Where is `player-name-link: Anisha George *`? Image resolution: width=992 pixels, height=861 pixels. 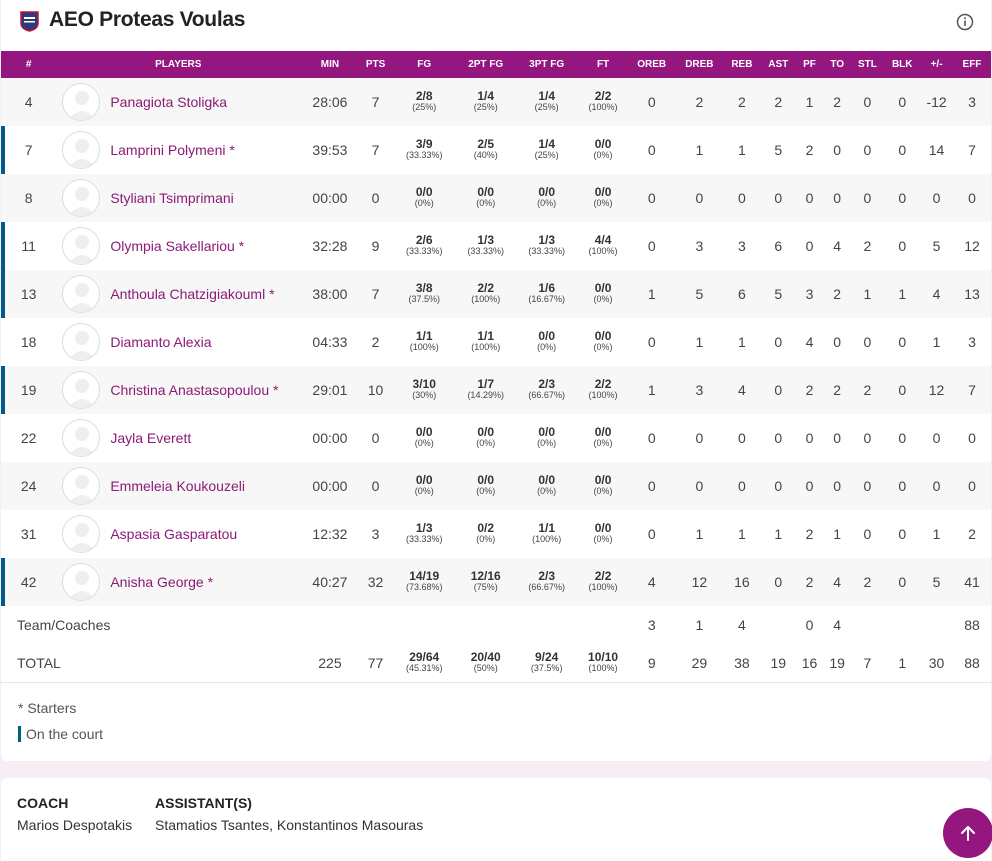 player-name-link: Anisha George * is located at coordinates (162, 582).